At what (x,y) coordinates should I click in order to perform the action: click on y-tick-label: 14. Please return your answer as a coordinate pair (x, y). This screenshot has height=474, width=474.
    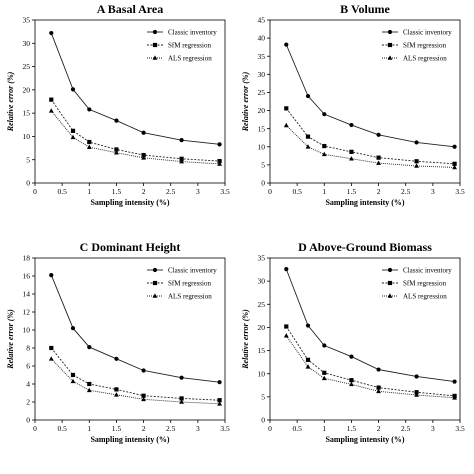
    Looking at the image, I should click on (27, 294).